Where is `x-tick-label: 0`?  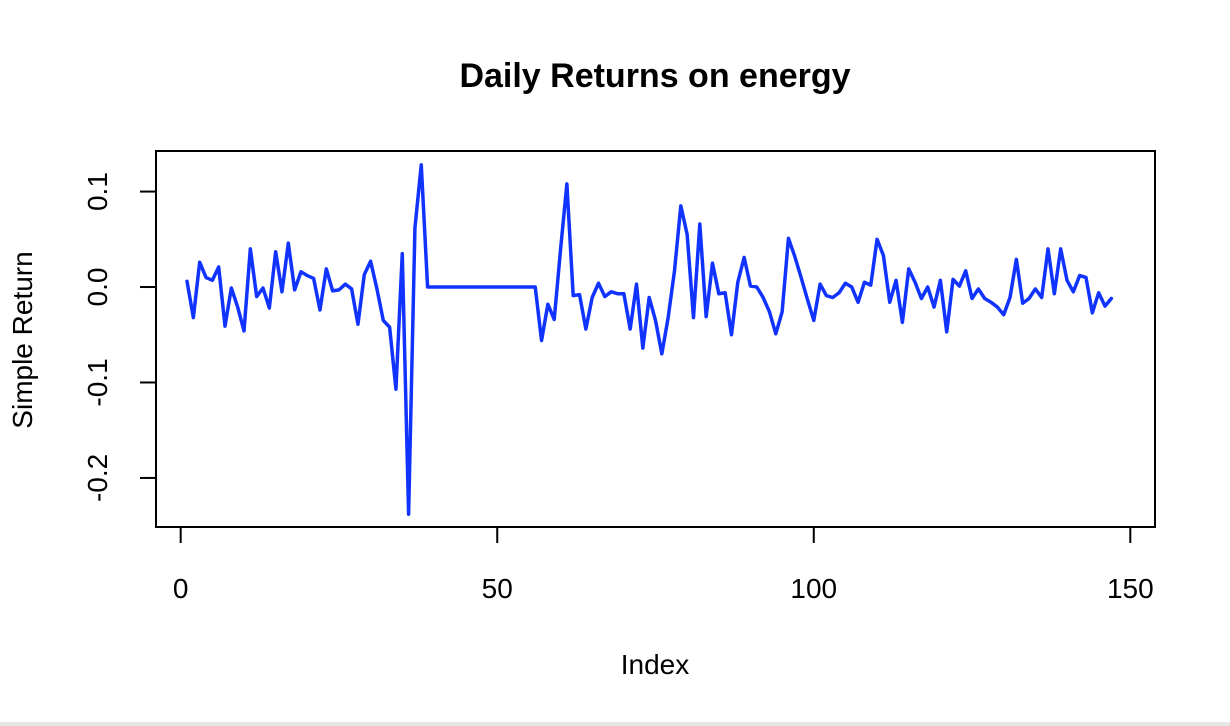 x-tick-label: 0 is located at coordinates (181, 588).